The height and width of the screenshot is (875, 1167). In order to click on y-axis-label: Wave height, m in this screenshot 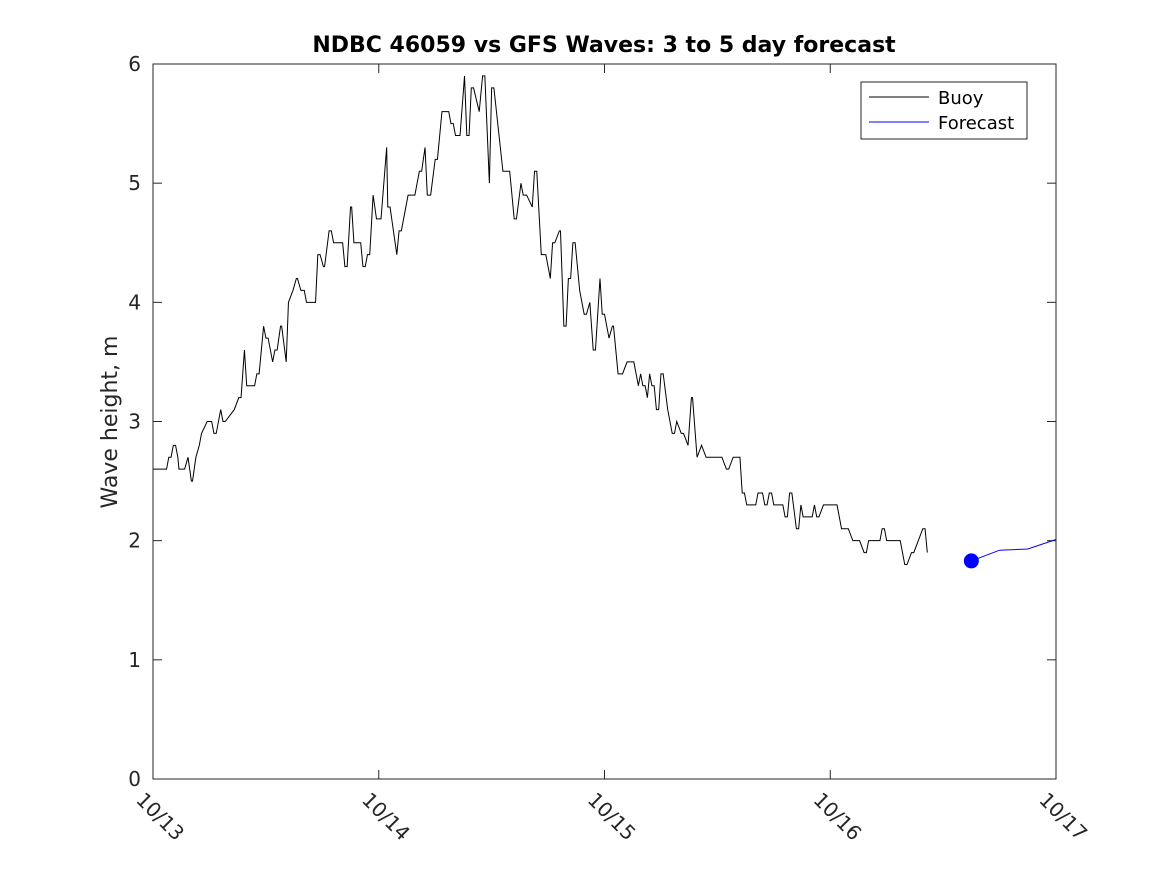, I will do `click(110, 422)`.